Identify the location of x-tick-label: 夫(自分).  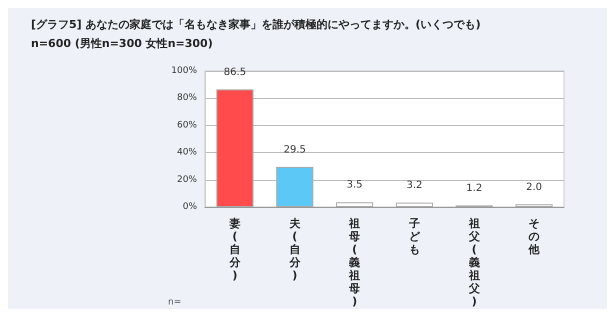
(295, 249).